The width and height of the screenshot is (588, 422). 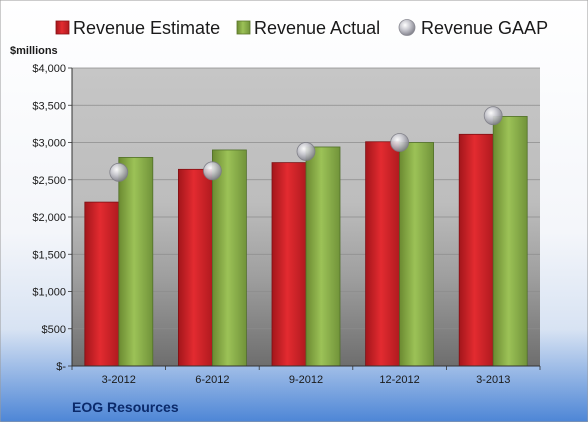 What do you see at coordinates (119, 380) in the screenshot?
I see `x-tick-label: 3-2012` at bounding box center [119, 380].